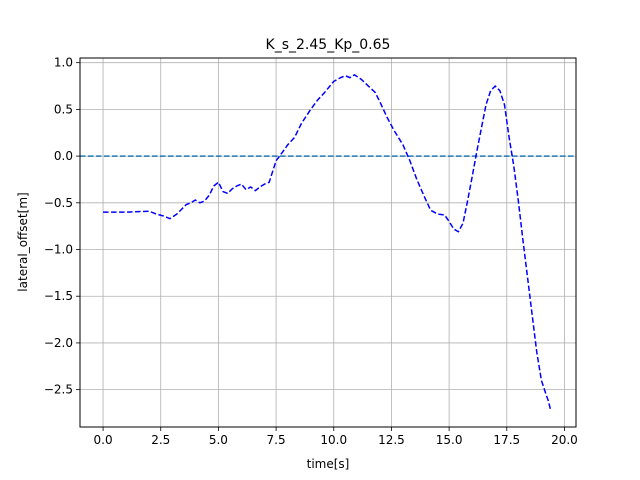 This screenshot has height=480, width=640. I want to click on x-axis-ticks: 0.0 2.5 5.0 7.5 10.0 12.5 15.0 17.5 20.0, so click(336, 437).